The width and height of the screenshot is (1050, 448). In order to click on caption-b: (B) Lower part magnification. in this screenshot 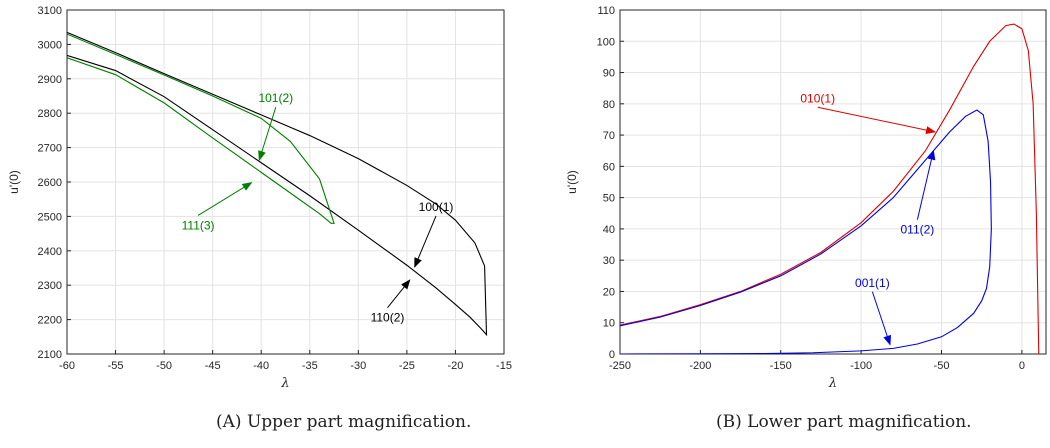, I will do `click(844, 422)`.